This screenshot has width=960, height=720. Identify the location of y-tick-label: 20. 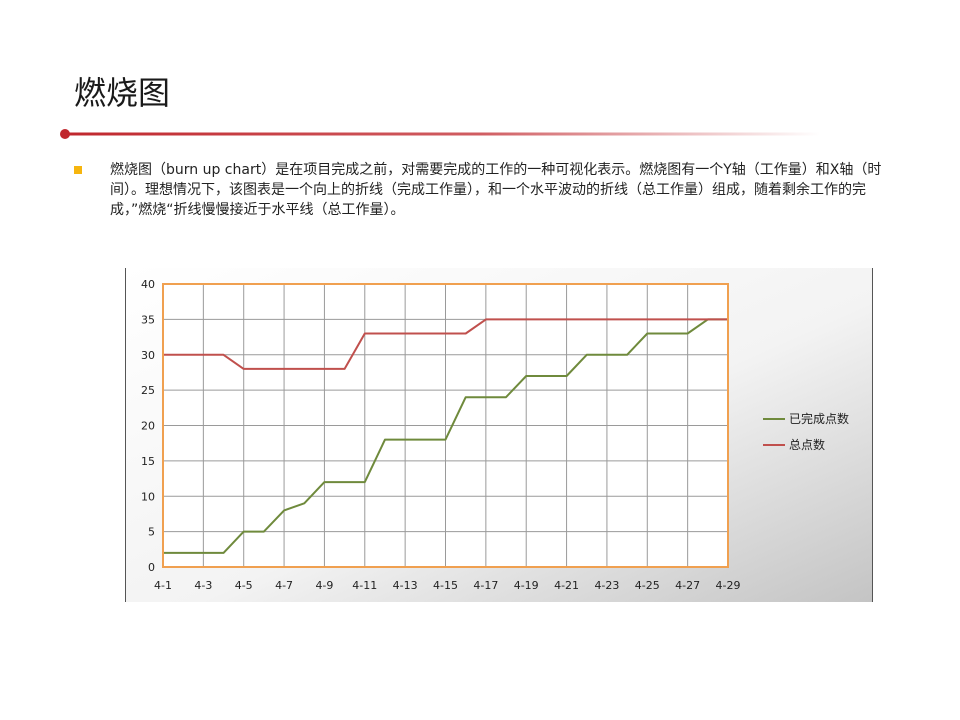
(148, 426).